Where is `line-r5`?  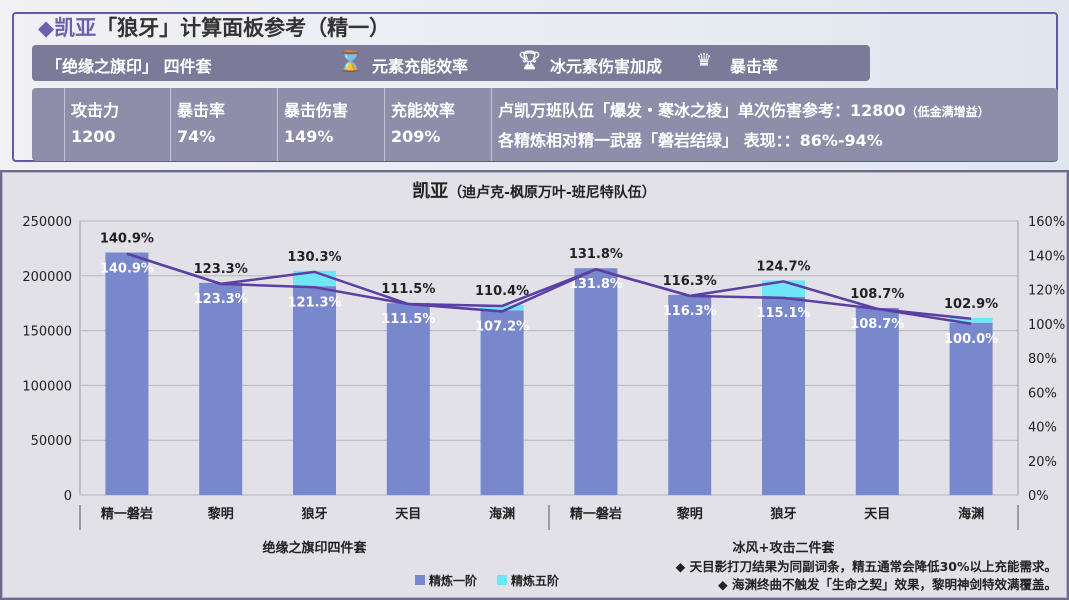
line-r5 is located at coordinates (549, 286).